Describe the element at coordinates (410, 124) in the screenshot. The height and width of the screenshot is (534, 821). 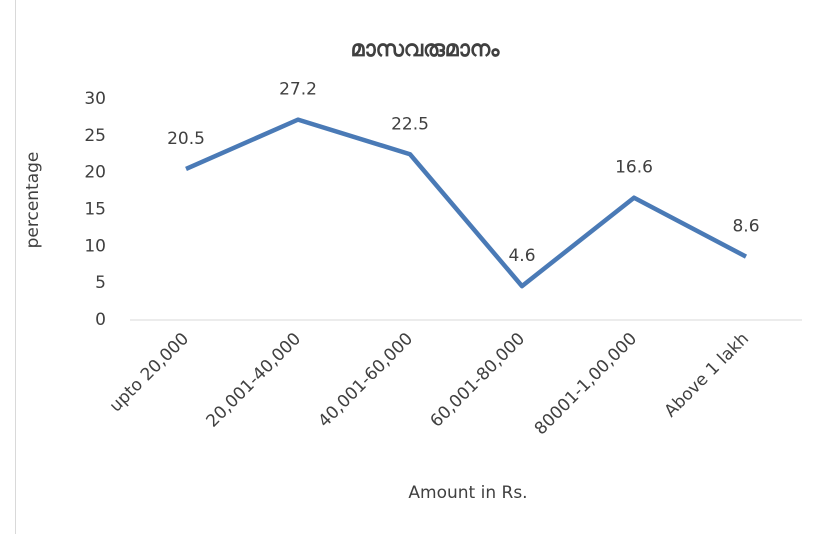
I see `data-label: 22.5` at that location.